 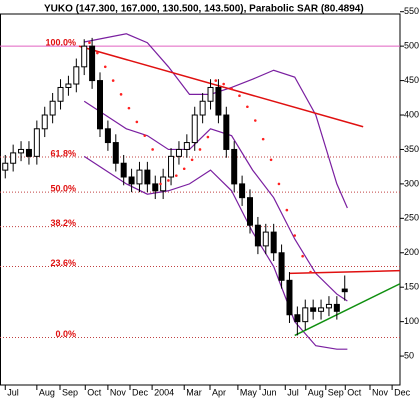 What do you see at coordinates (411, 183) in the screenshot?
I see `y-tick-label: 300` at bounding box center [411, 183].